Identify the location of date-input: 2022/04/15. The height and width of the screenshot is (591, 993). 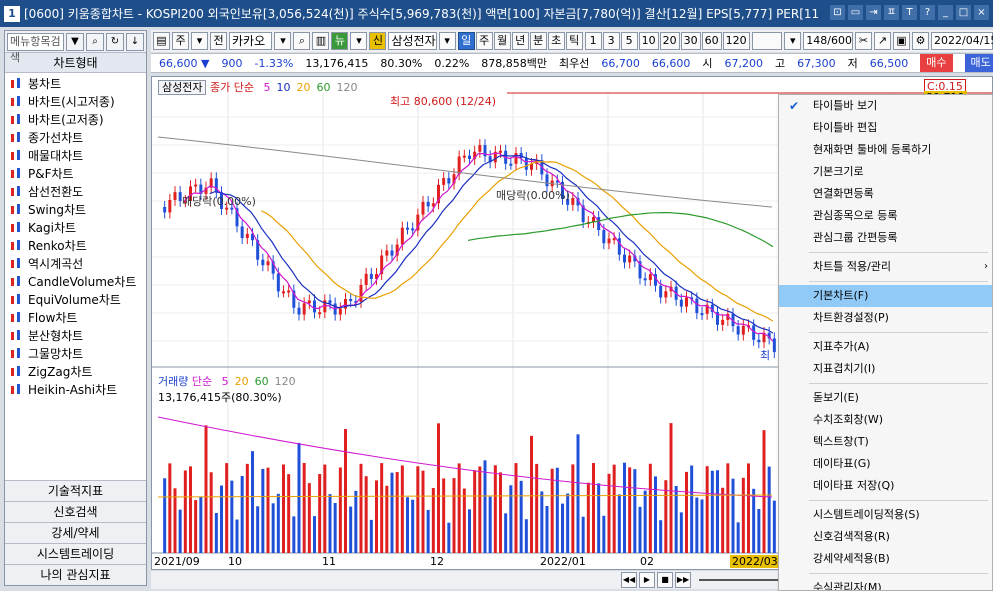
(962, 41).